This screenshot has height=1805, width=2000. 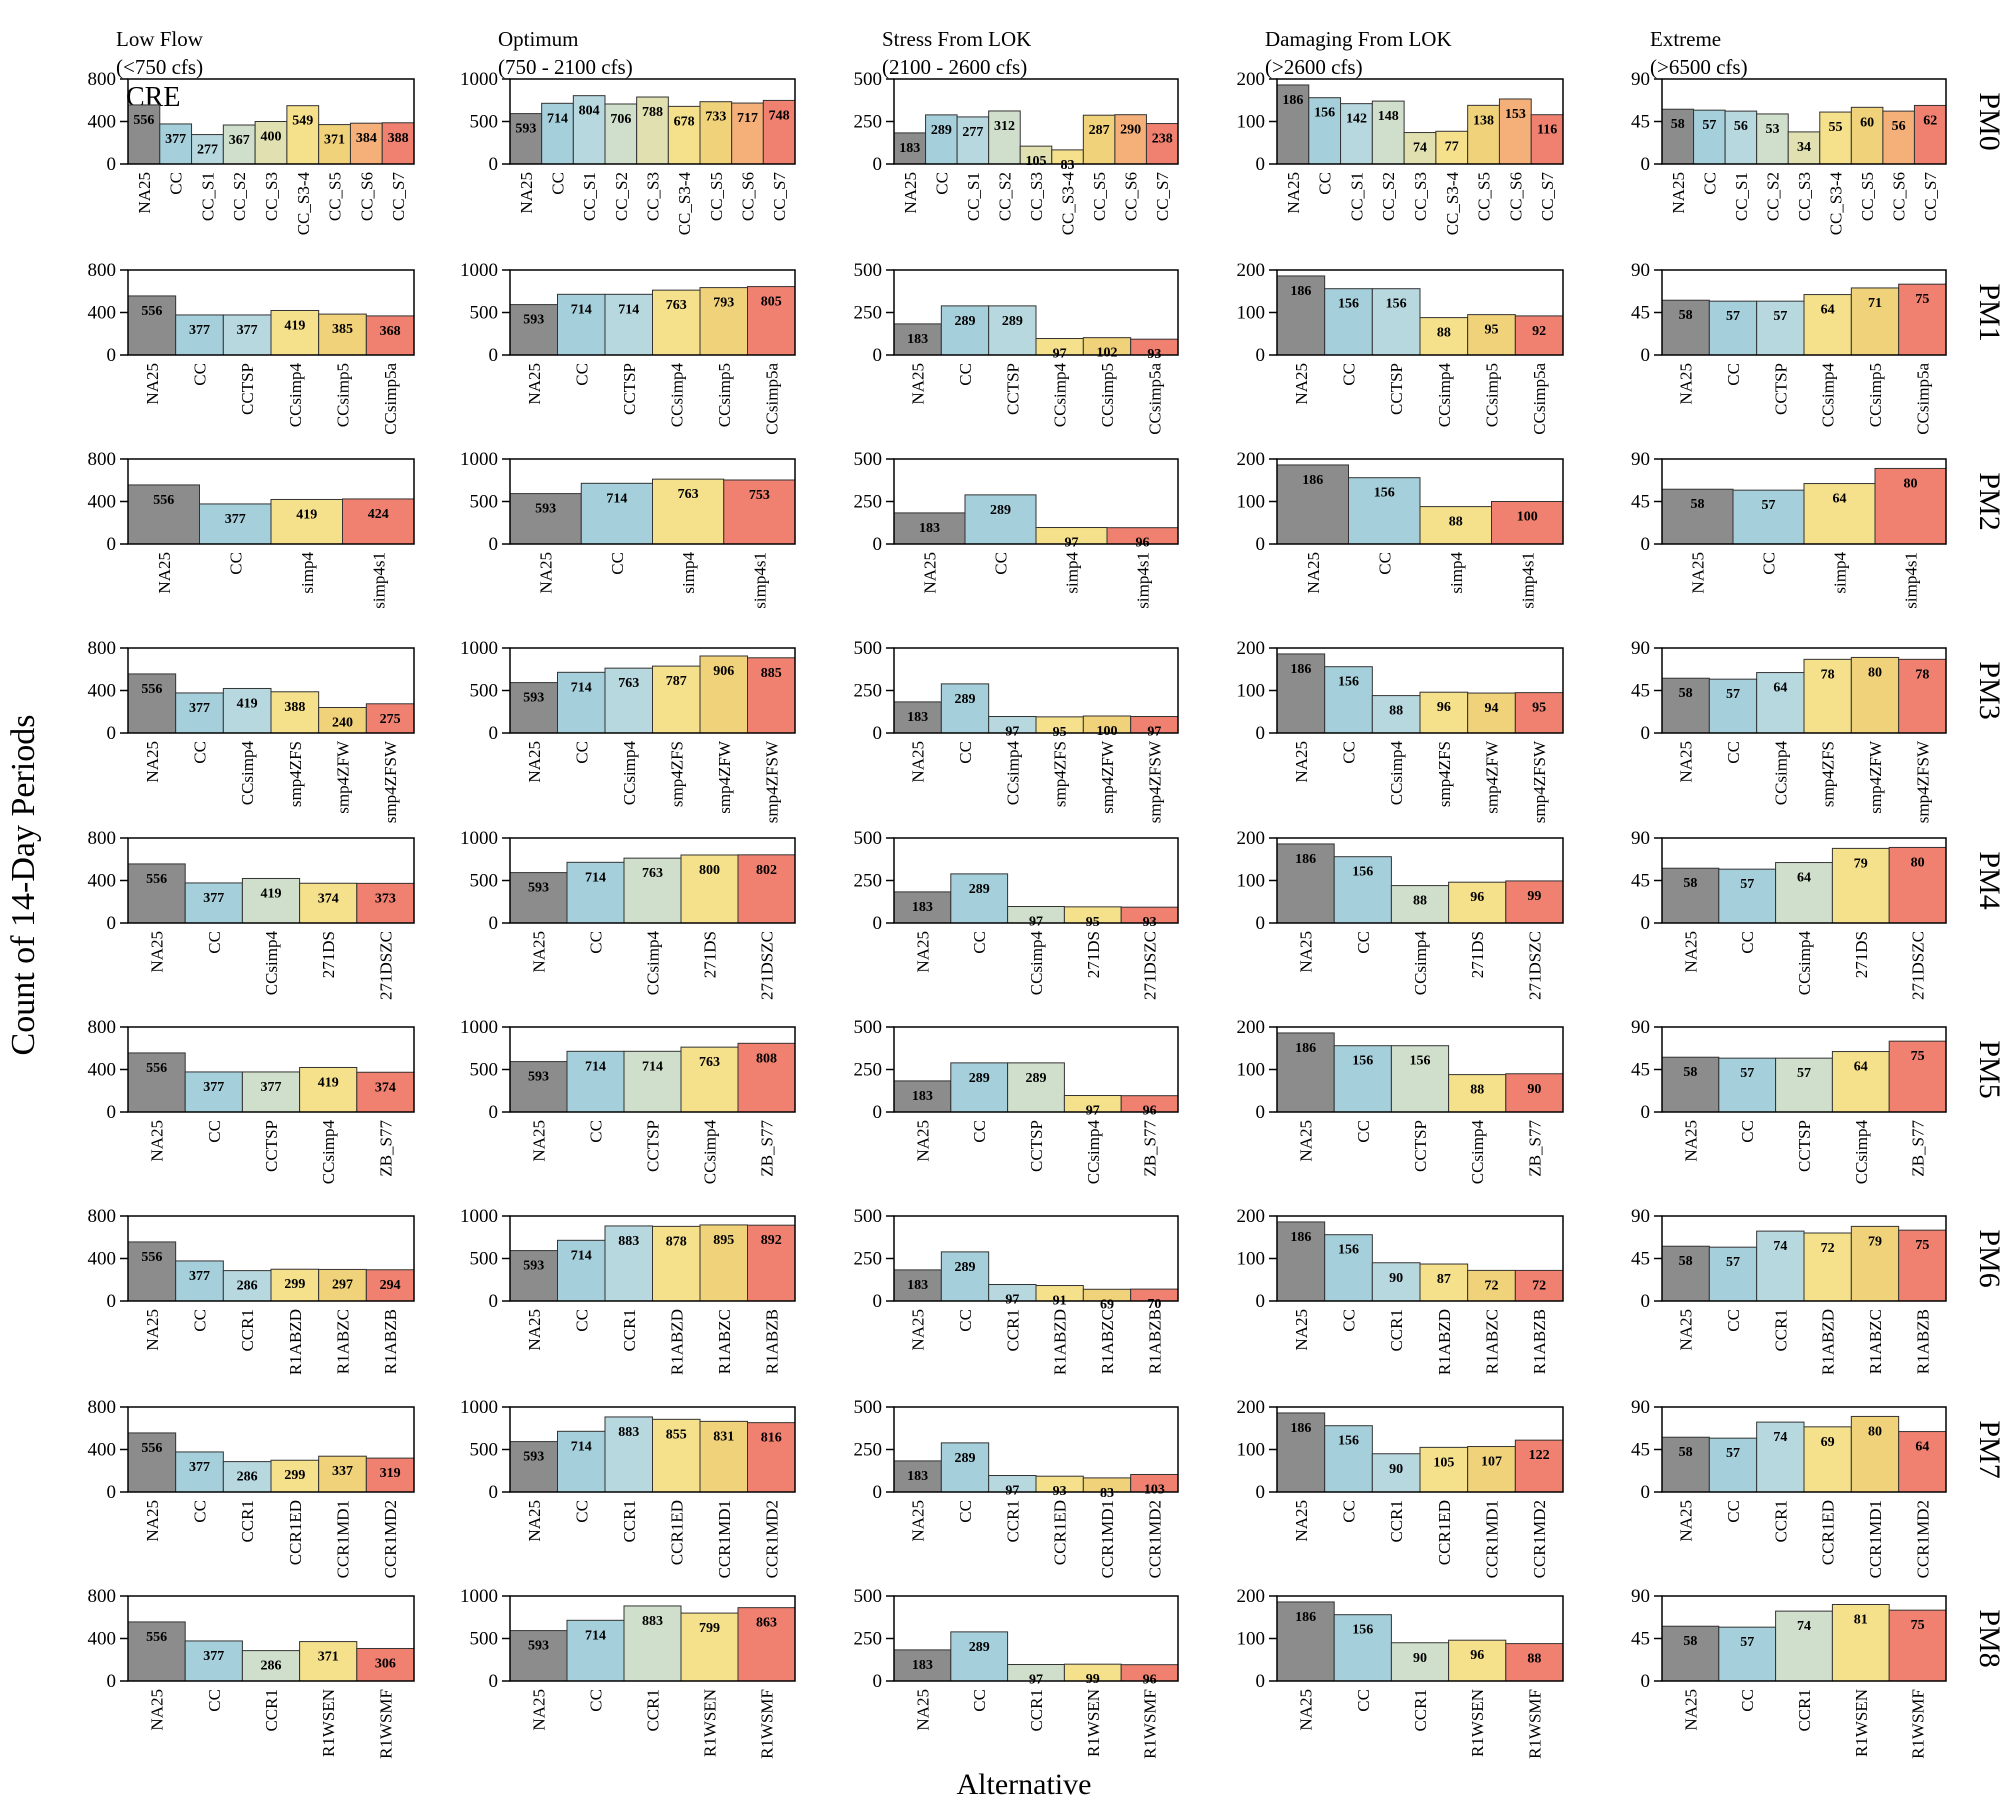 What do you see at coordinates (1452, 146) in the screenshot?
I see `bar-value-label: 77` at bounding box center [1452, 146].